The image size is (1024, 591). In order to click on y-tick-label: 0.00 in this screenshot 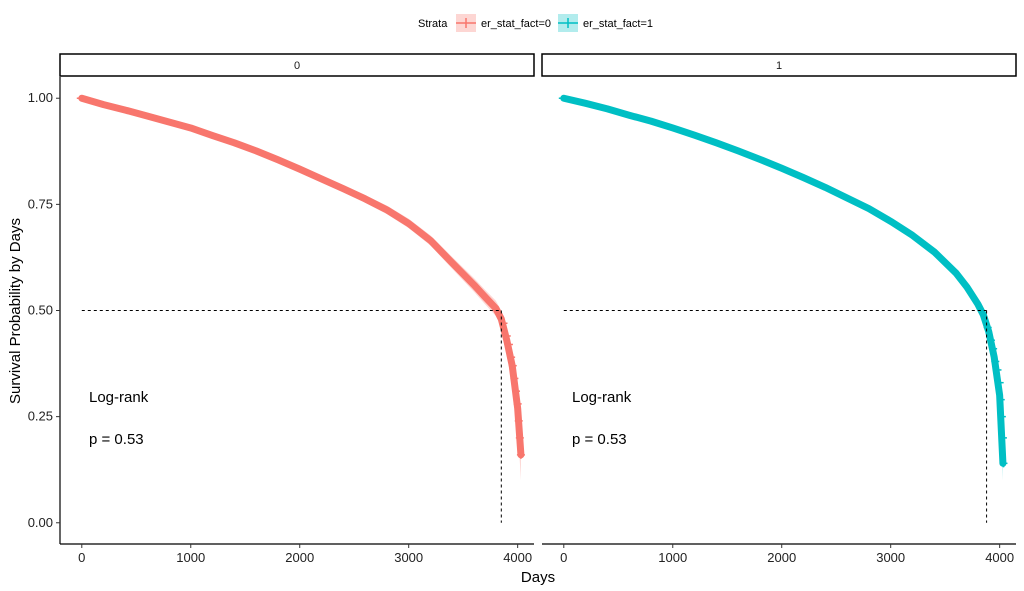, I will do `click(40, 522)`.